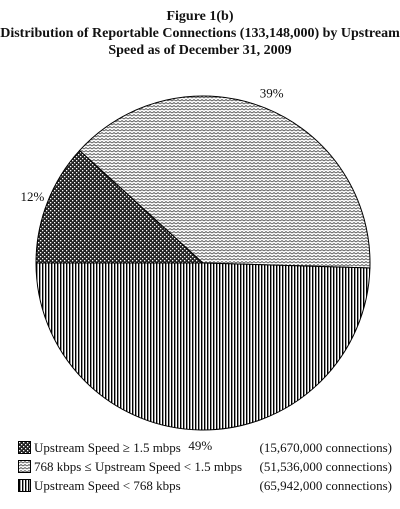  What do you see at coordinates (325, 466) in the screenshot?
I see `legend-count: (51,536,000 connections)` at bounding box center [325, 466].